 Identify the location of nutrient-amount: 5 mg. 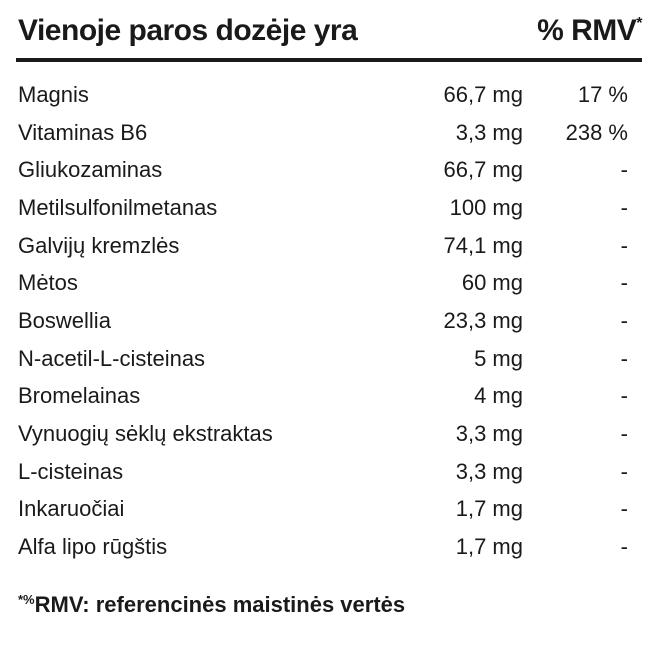
(498, 358).